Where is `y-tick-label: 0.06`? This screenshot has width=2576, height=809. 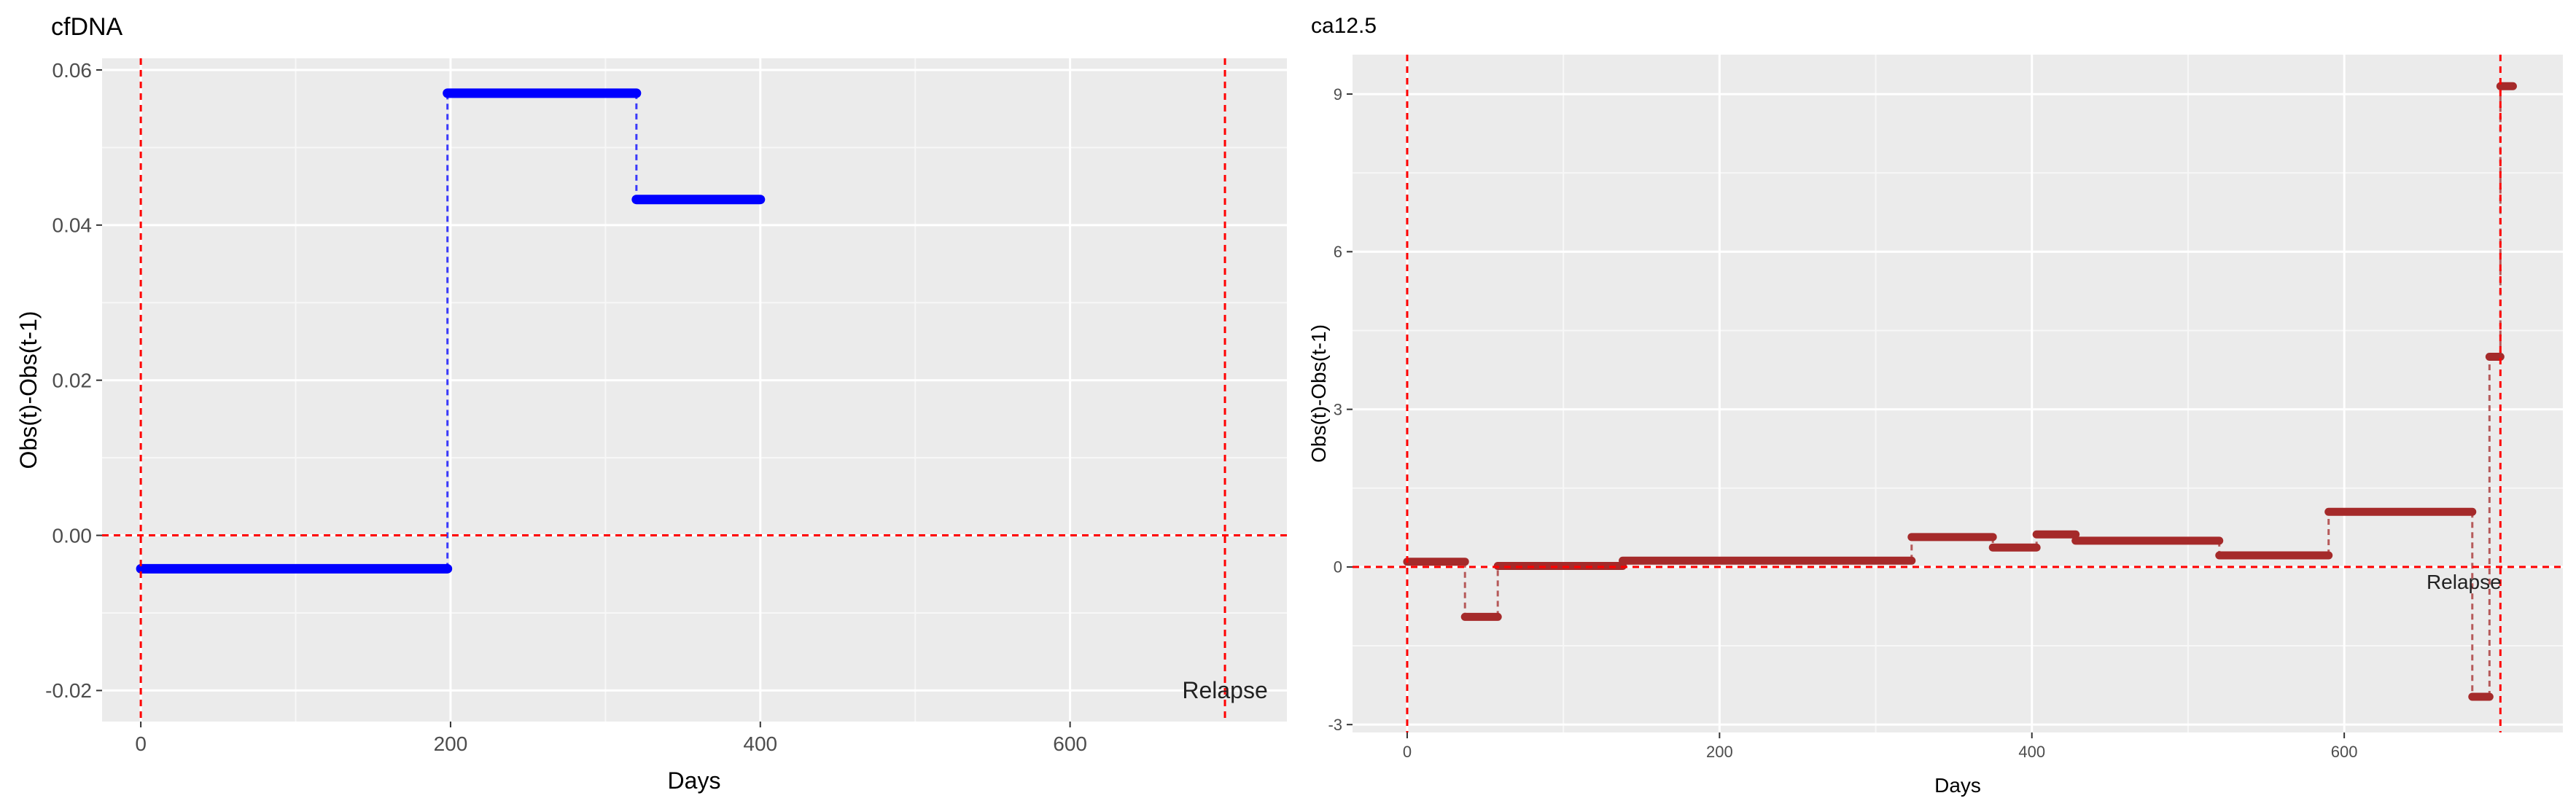
y-tick-label: 0.06 is located at coordinates (72, 70).